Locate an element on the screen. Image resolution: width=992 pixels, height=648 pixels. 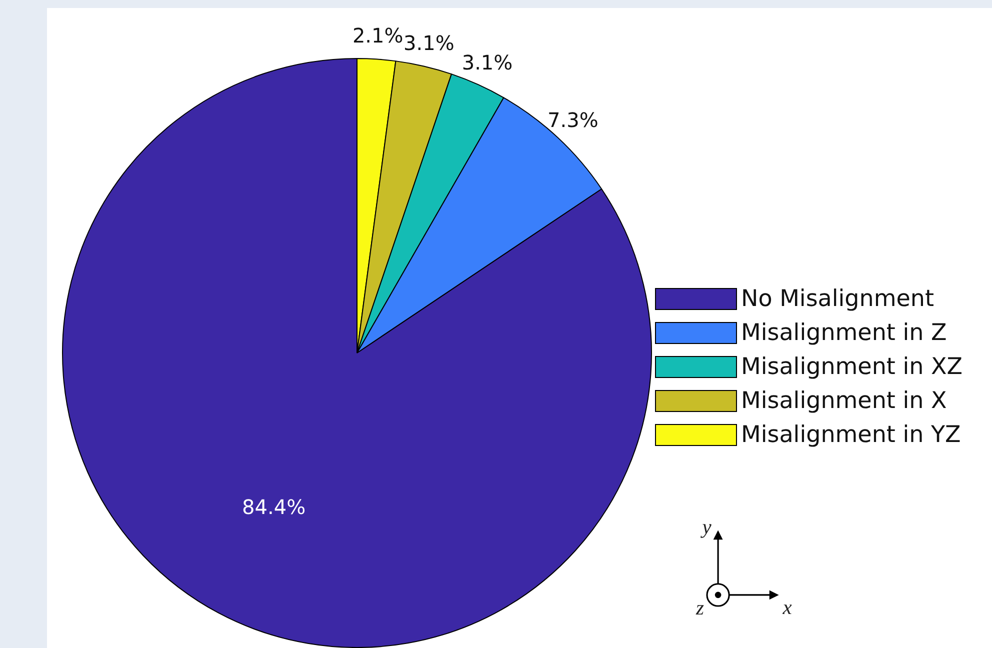
legend-label: Misalignment in X is located at coordinates (844, 401).